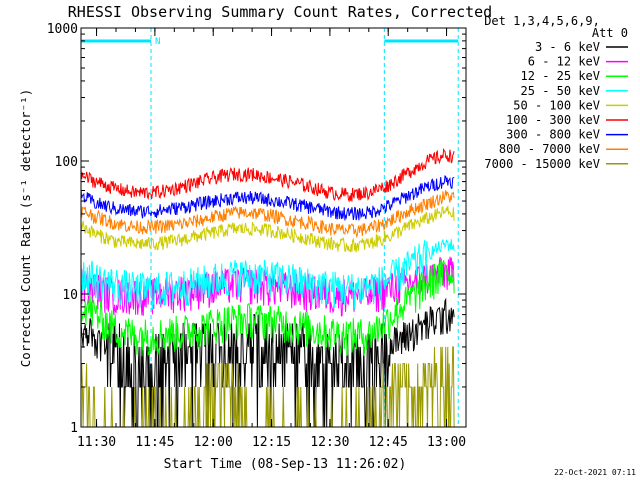 The width and height of the screenshot is (640, 480). I want to click on legend-label: 12 - 25 keV, so click(560, 76).